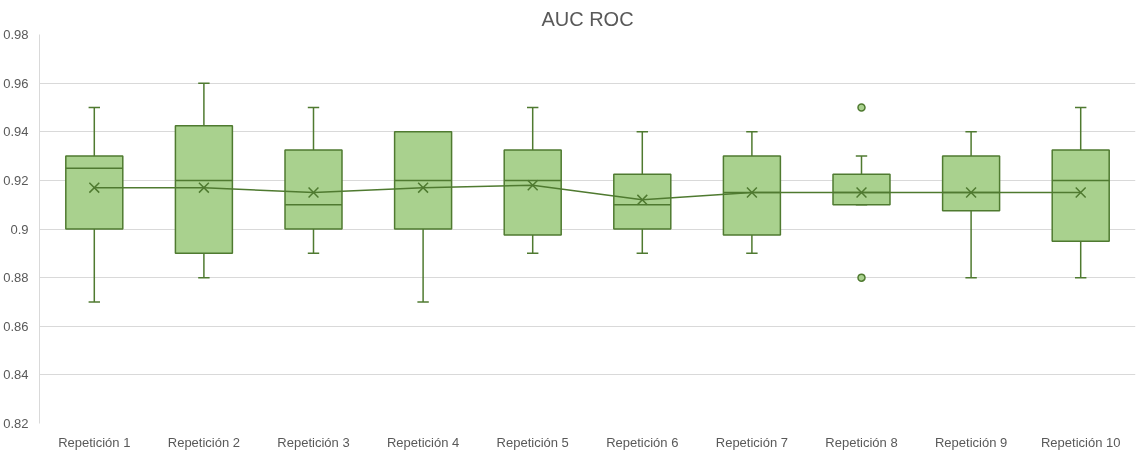 The width and height of the screenshot is (1146, 458). Describe the element at coordinates (642, 442) in the screenshot. I see `x-tick-label: Repetición 6` at that location.